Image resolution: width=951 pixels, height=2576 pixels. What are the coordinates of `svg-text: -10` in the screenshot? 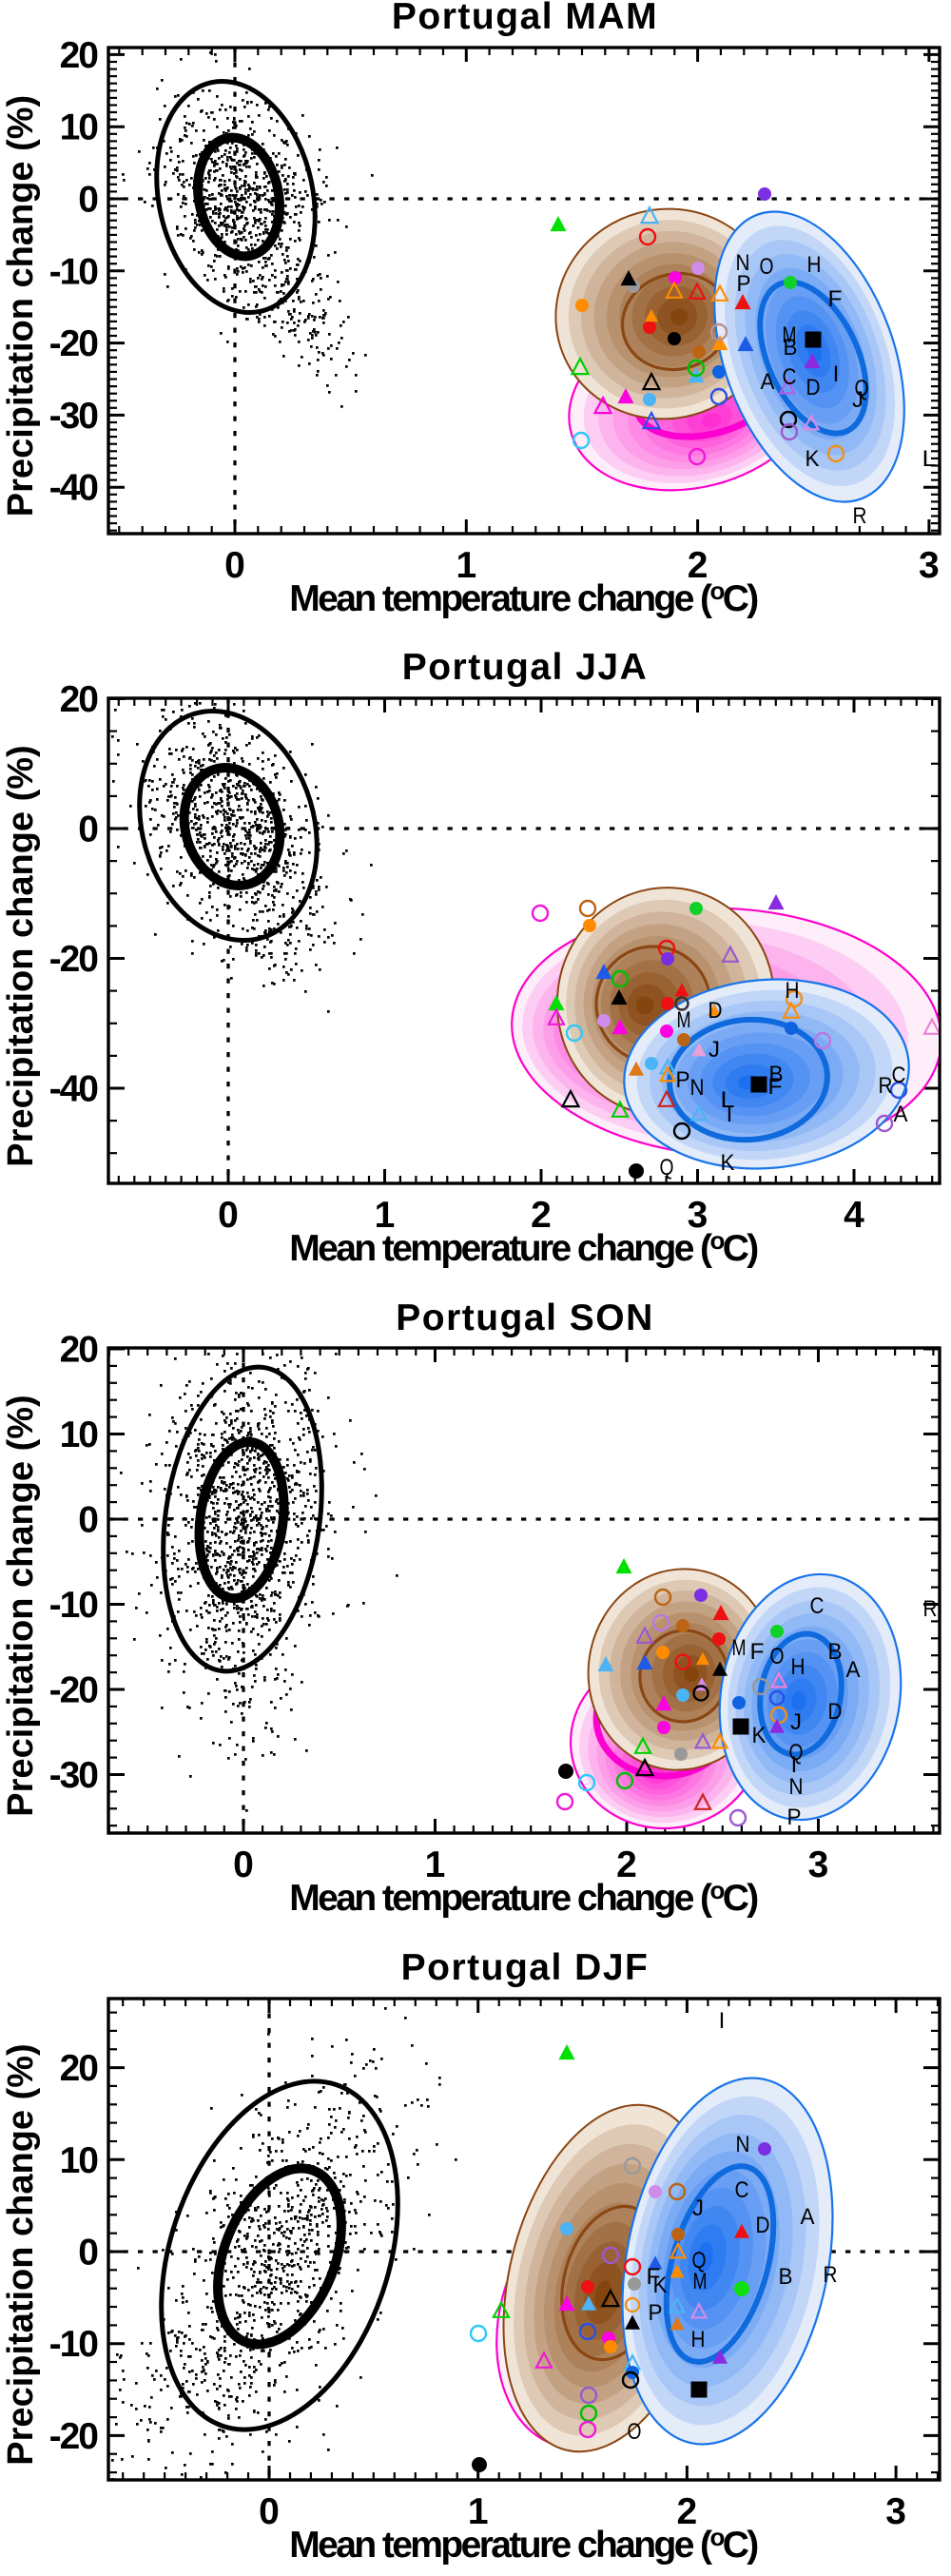 It's located at (74, 1605).